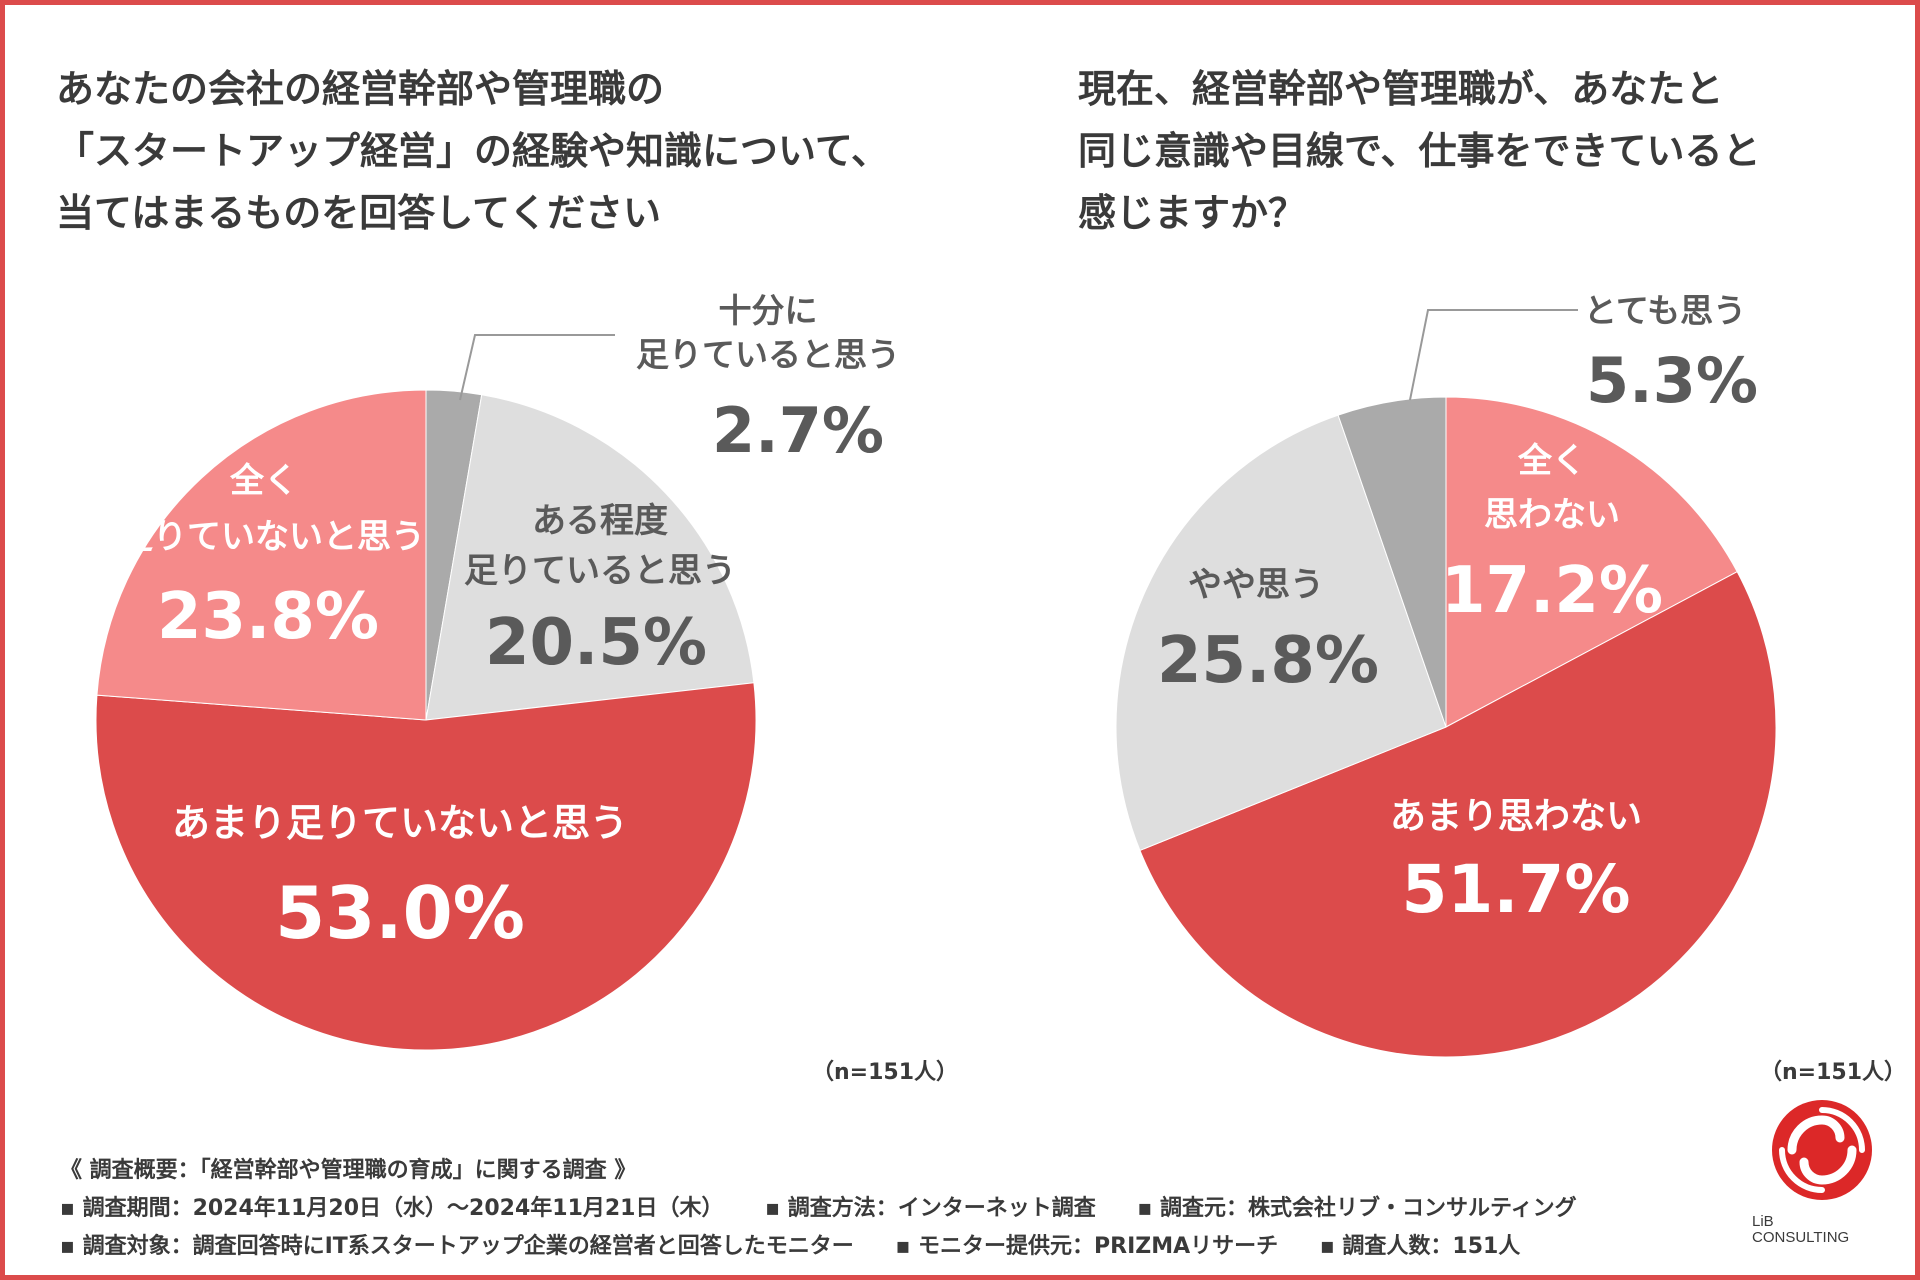 Image resolution: width=1920 pixels, height=1280 pixels. What do you see at coordinates (600, 571) in the screenshot?
I see `chart1-slice-1-label-line-1: 足りていると思う` at bounding box center [600, 571].